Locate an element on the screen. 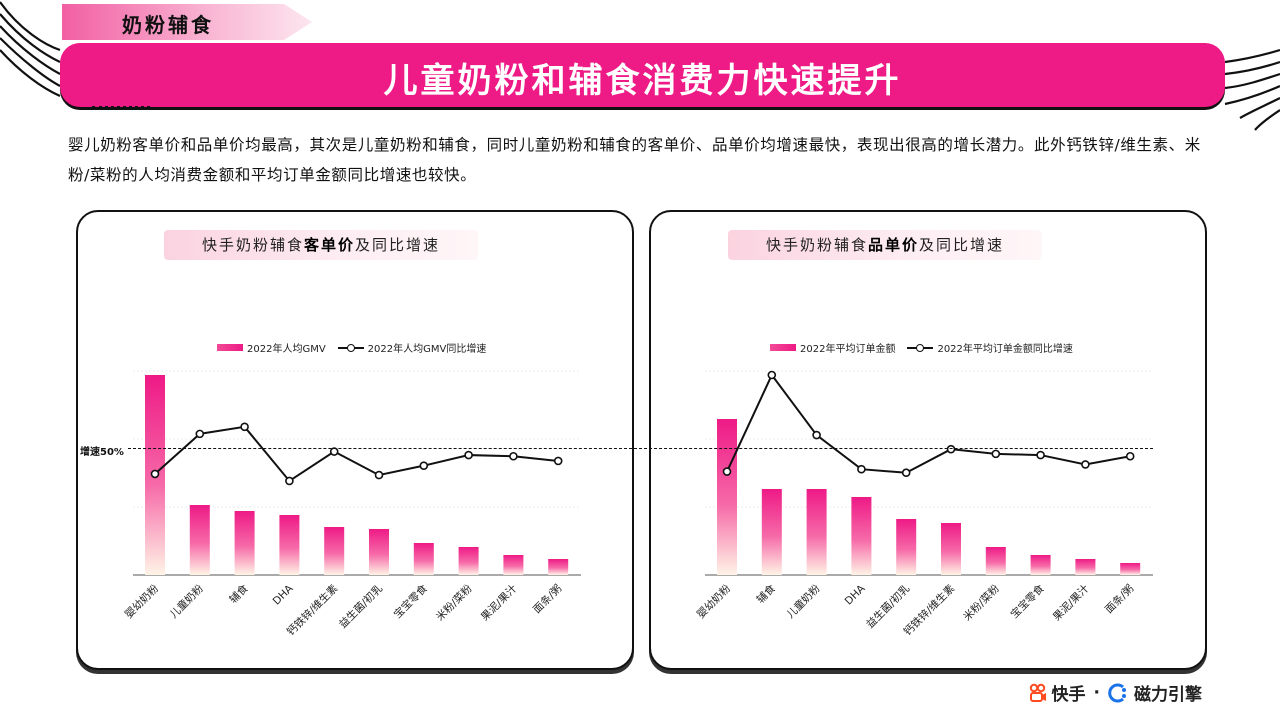 Image resolution: width=1280 pixels, height=720 pixels. tick-label-1-0: 婴幼奶粉 is located at coordinates (713, 601).